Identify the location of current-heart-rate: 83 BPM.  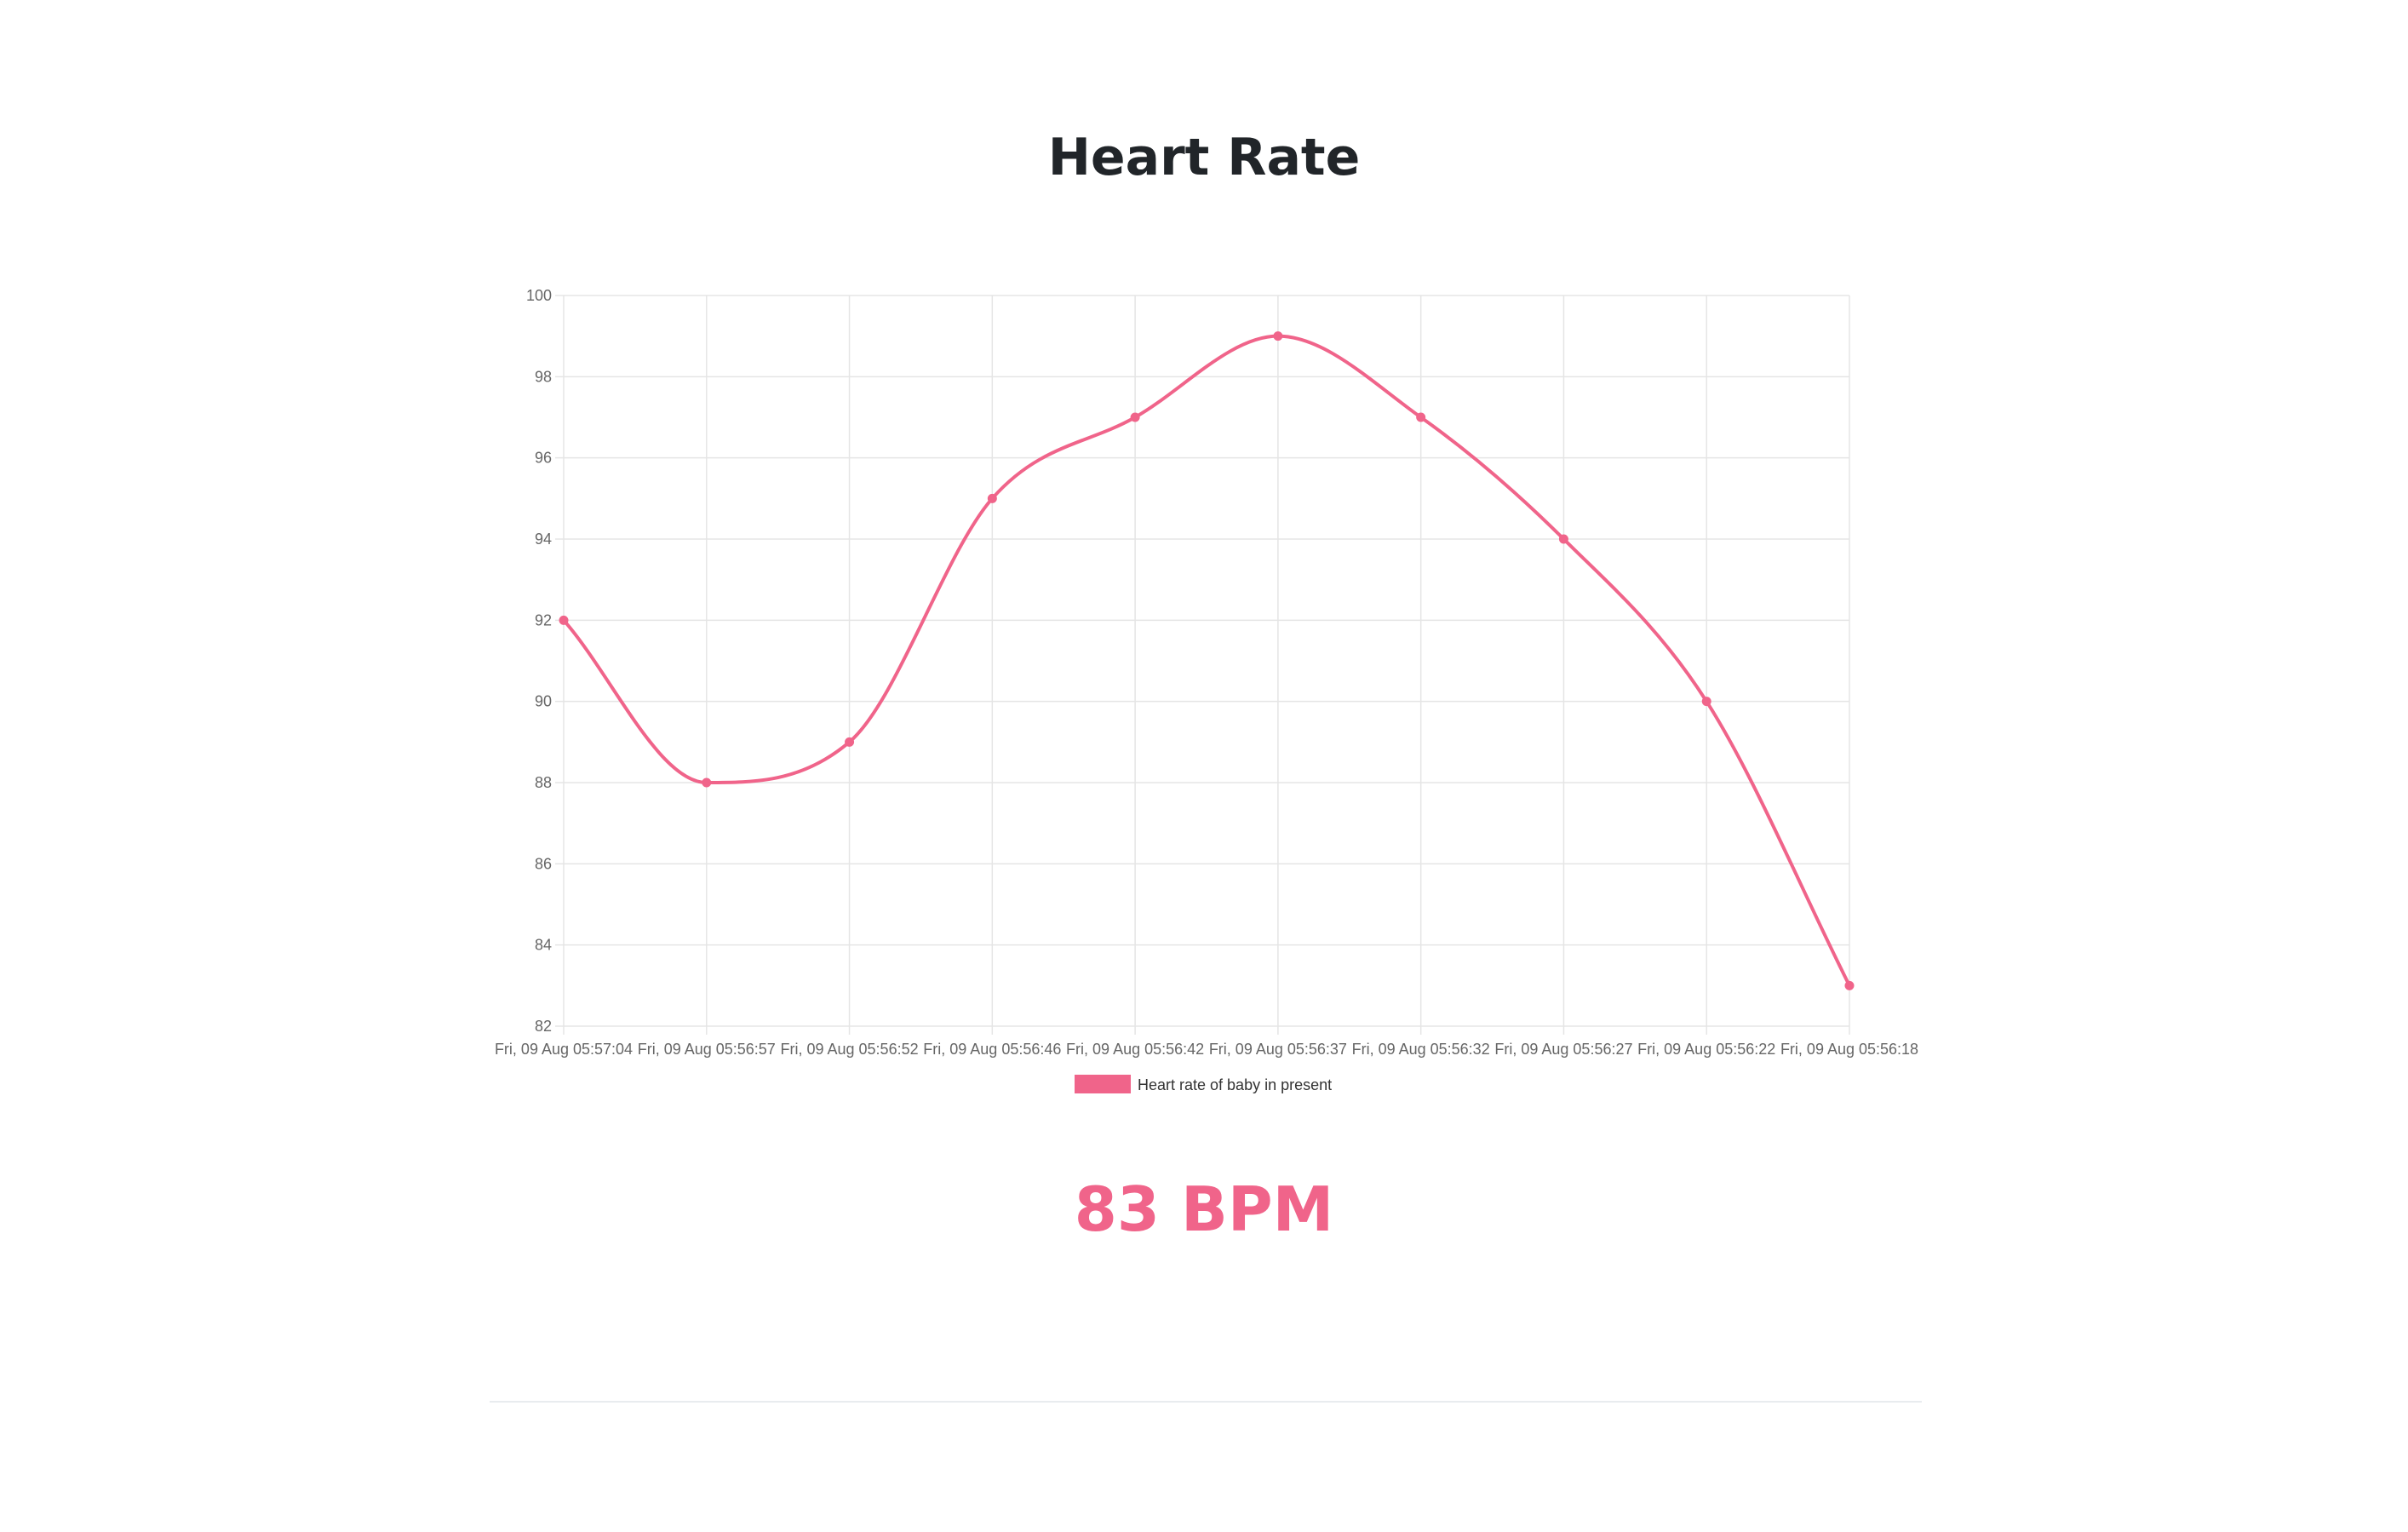
(1204, 1209).